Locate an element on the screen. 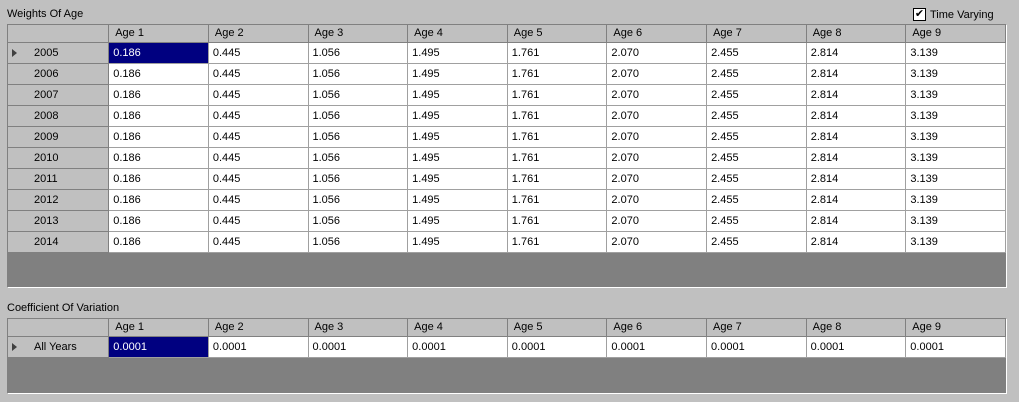 The image size is (1019, 402). corner-header is located at coordinates (59, 328).